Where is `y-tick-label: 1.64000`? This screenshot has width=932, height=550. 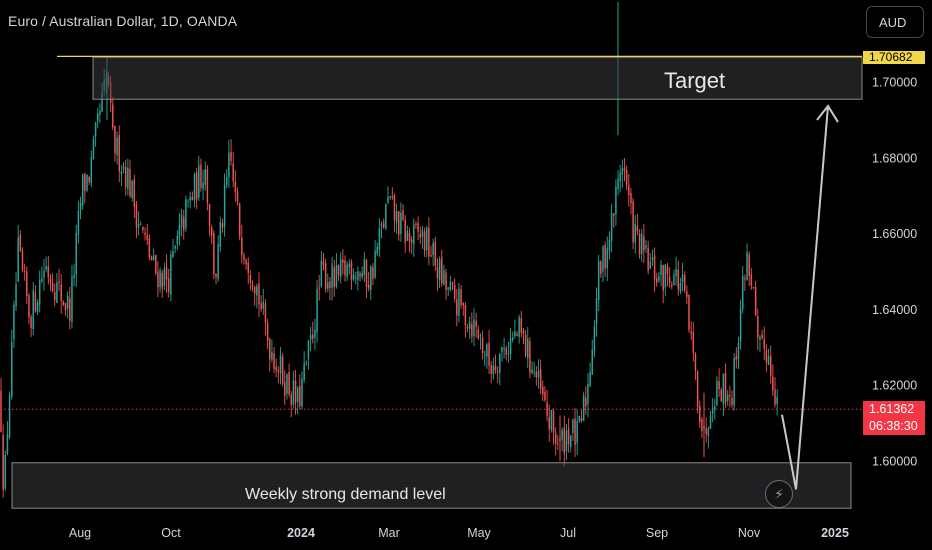 y-tick-label: 1.64000 is located at coordinates (894, 310).